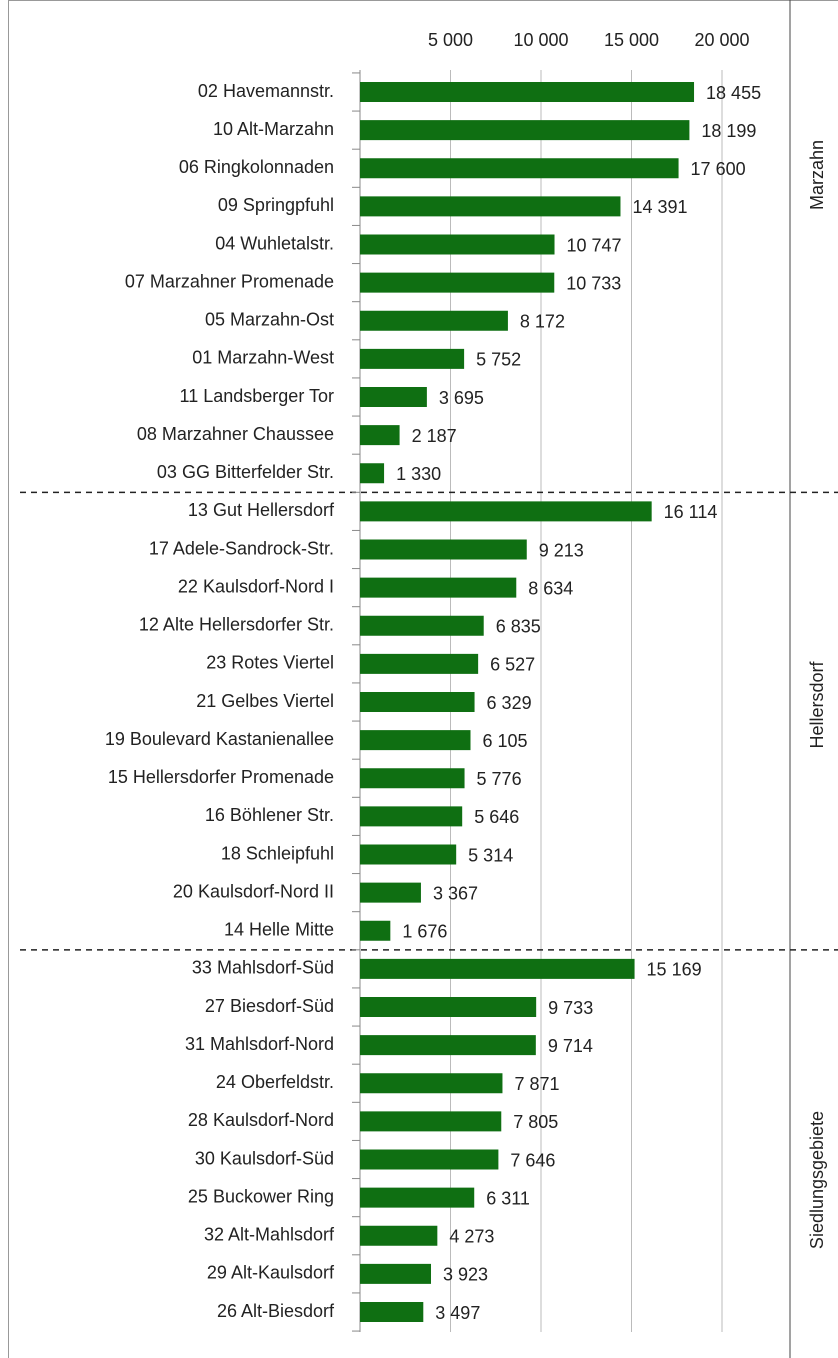 The height and width of the screenshot is (1358, 838). What do you see at coordinates (236, 625) in the screenshot?
I see `y-tick-label: 12 Alte Hellersdorfer Str.` at bounding box center [236, 625].